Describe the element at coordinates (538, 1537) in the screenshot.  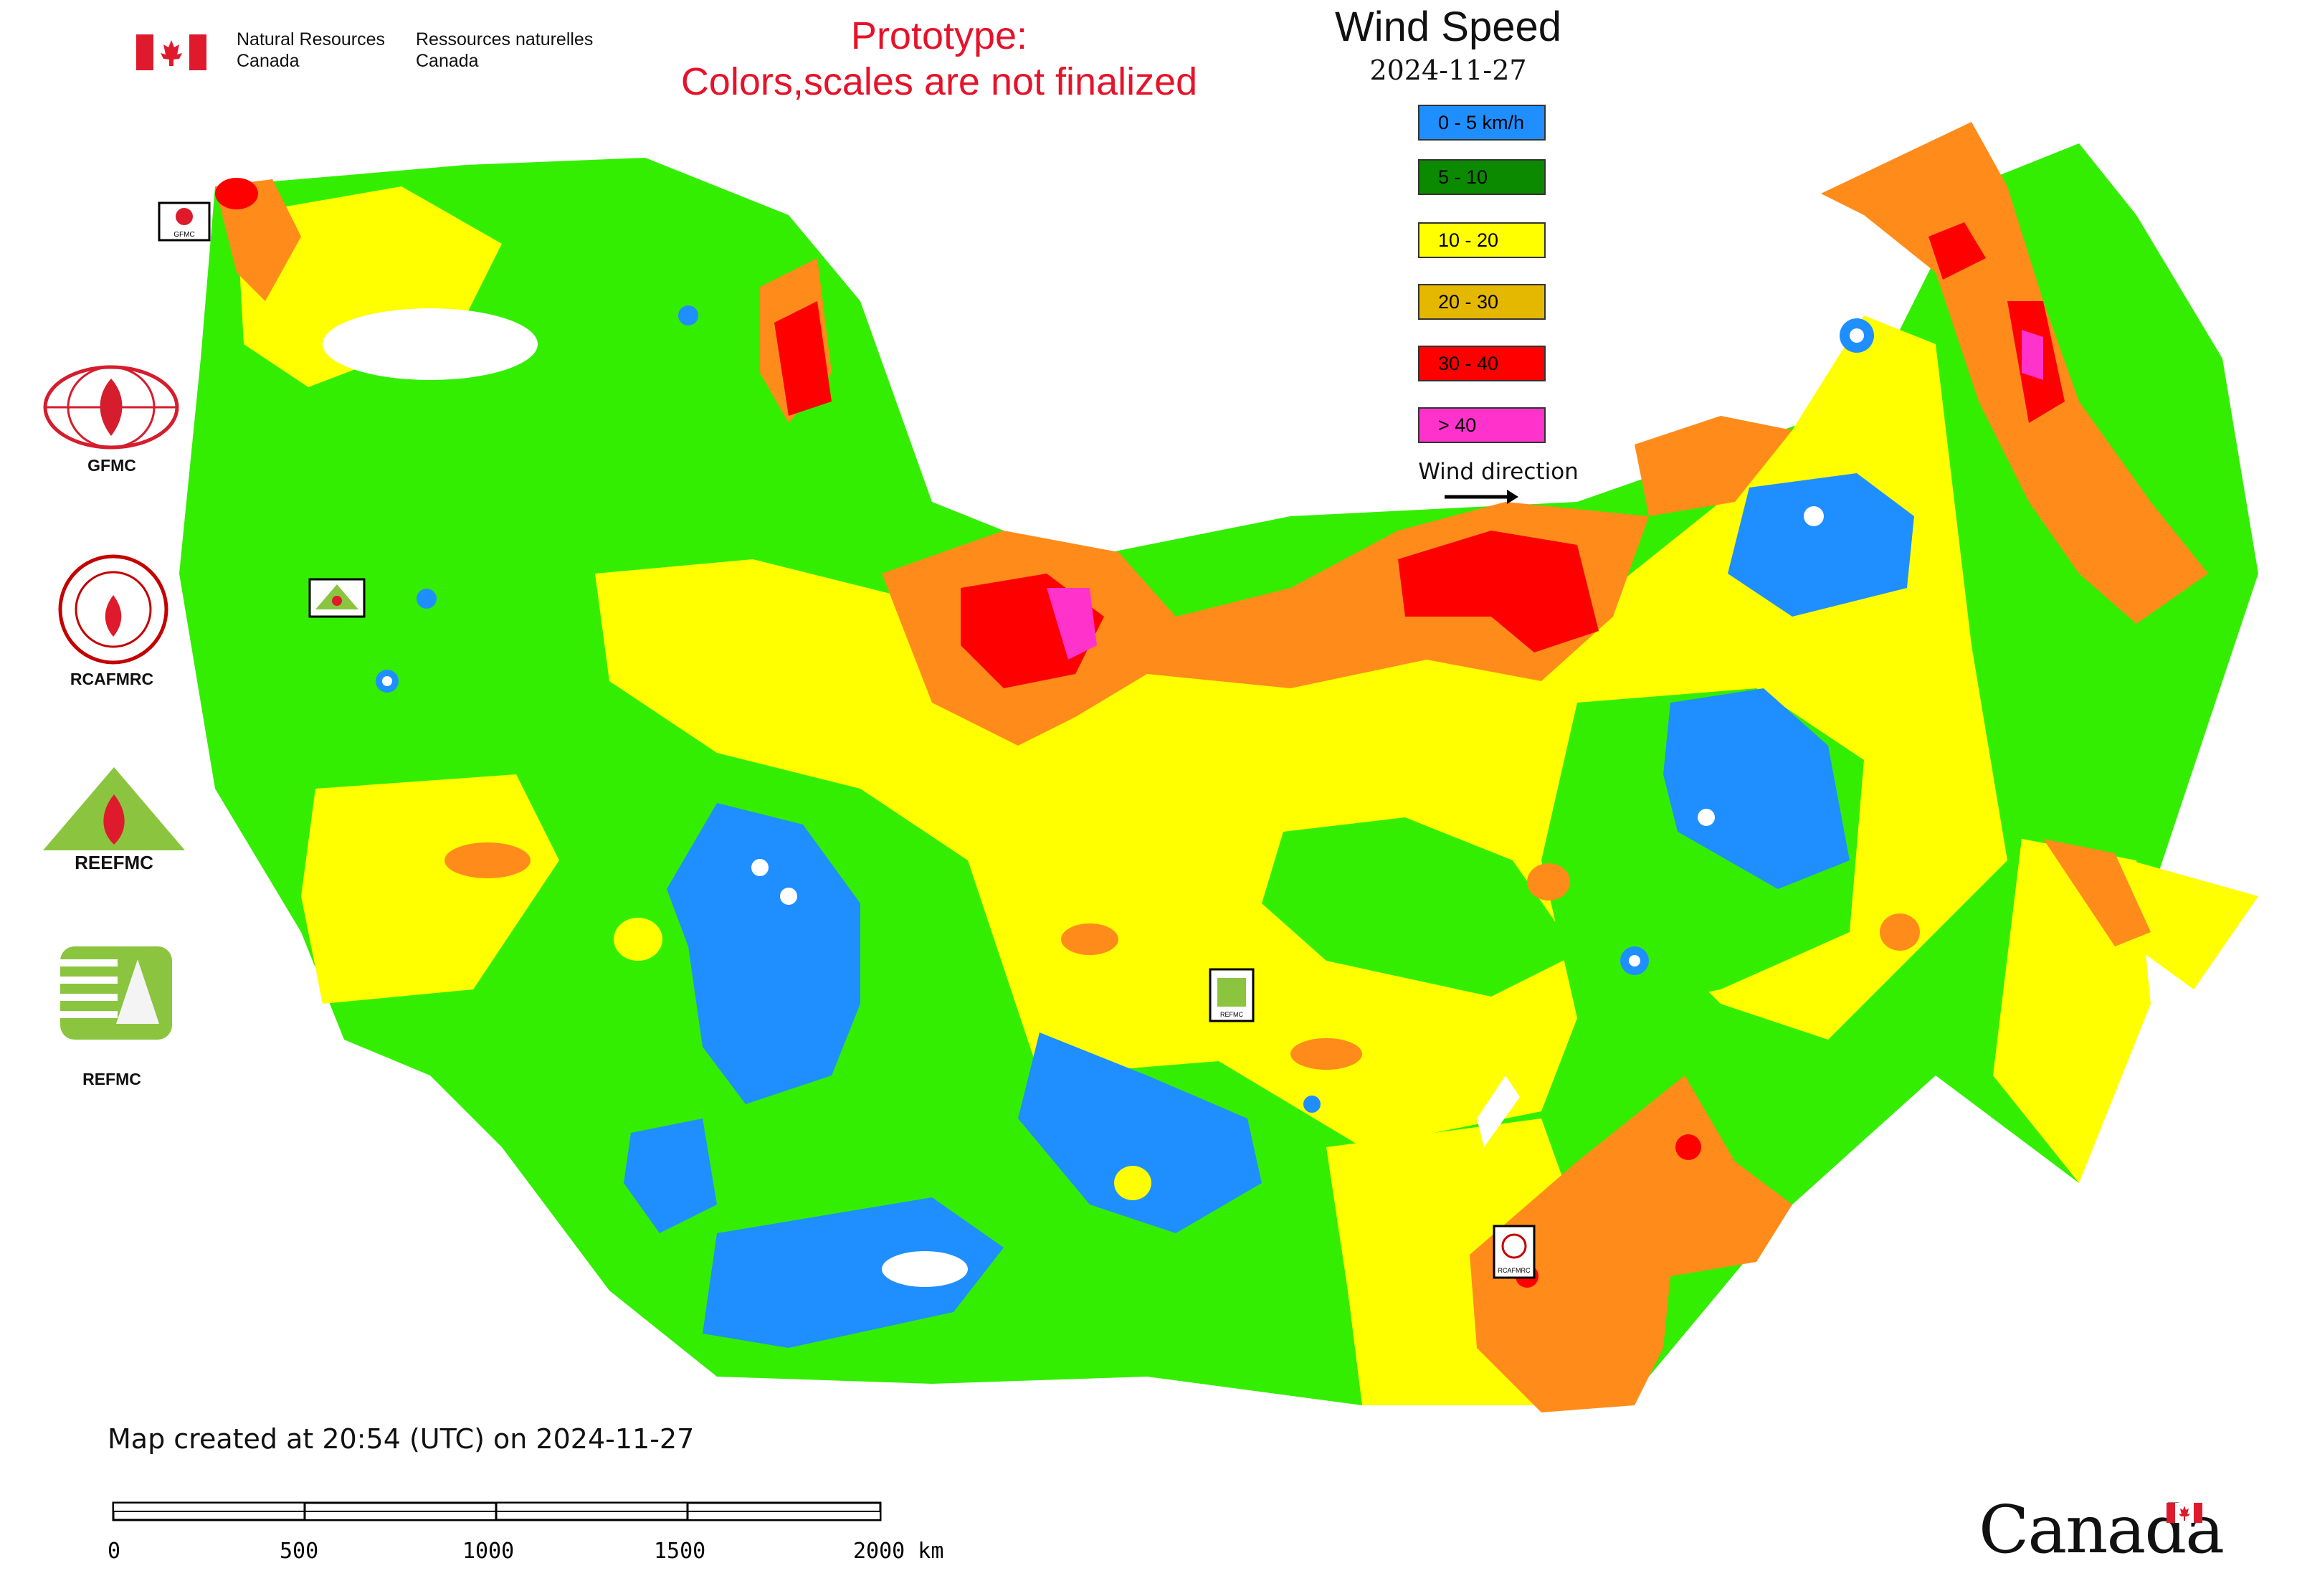
I see `scale-bar: 0 500 1000 1500 2000 km` at that location.